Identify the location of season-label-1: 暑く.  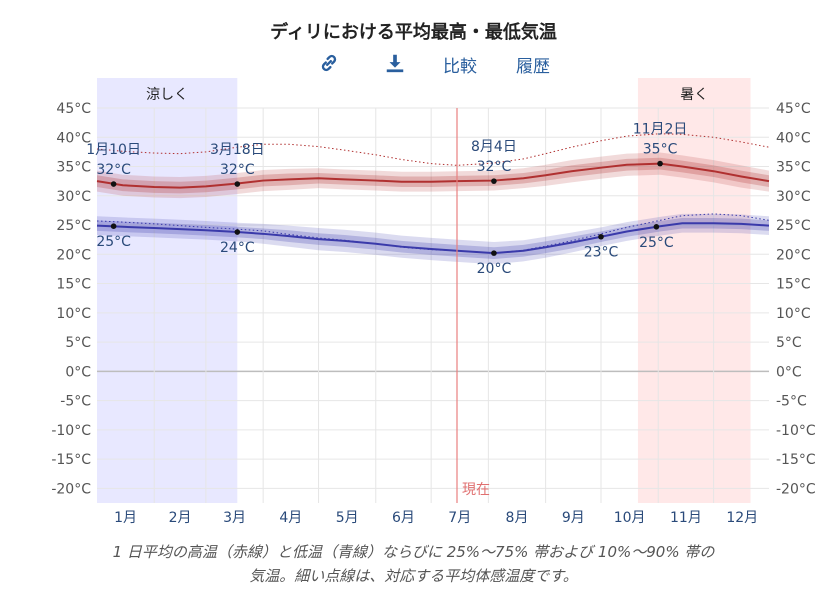
(694, 95).